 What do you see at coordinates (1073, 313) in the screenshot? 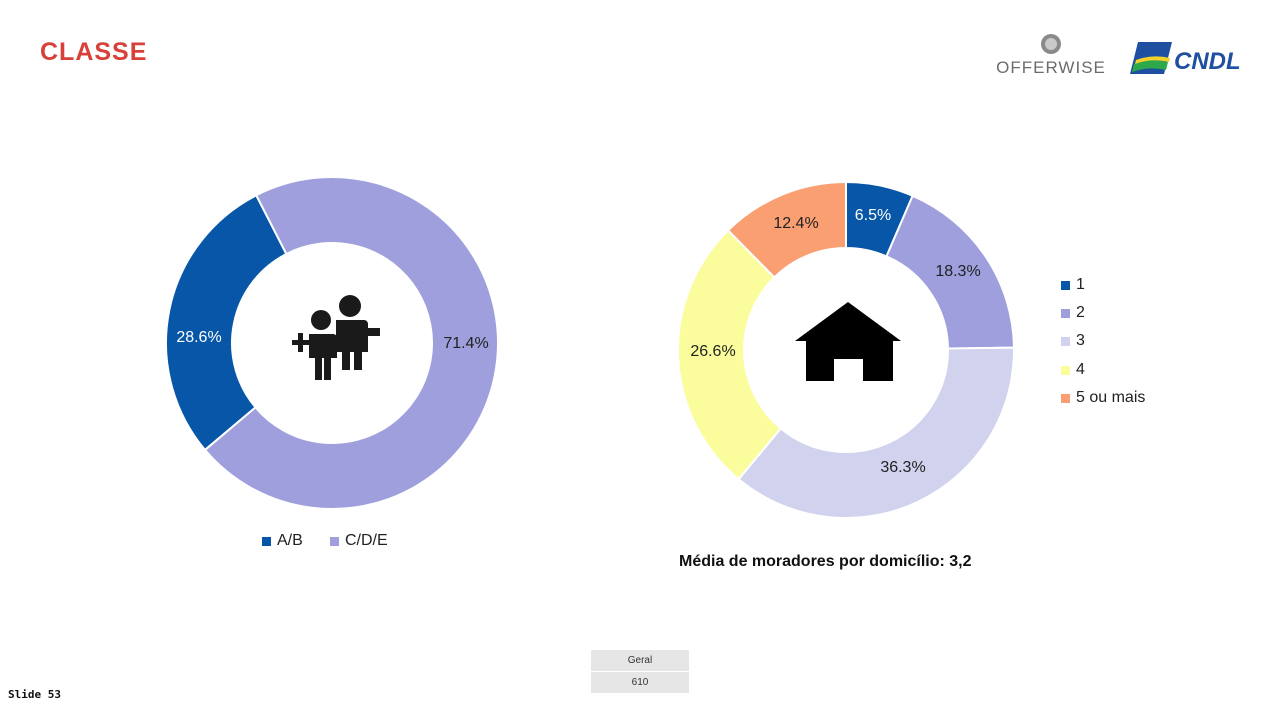
I see `legend-item: 2` at bounding box center [1073, 313].